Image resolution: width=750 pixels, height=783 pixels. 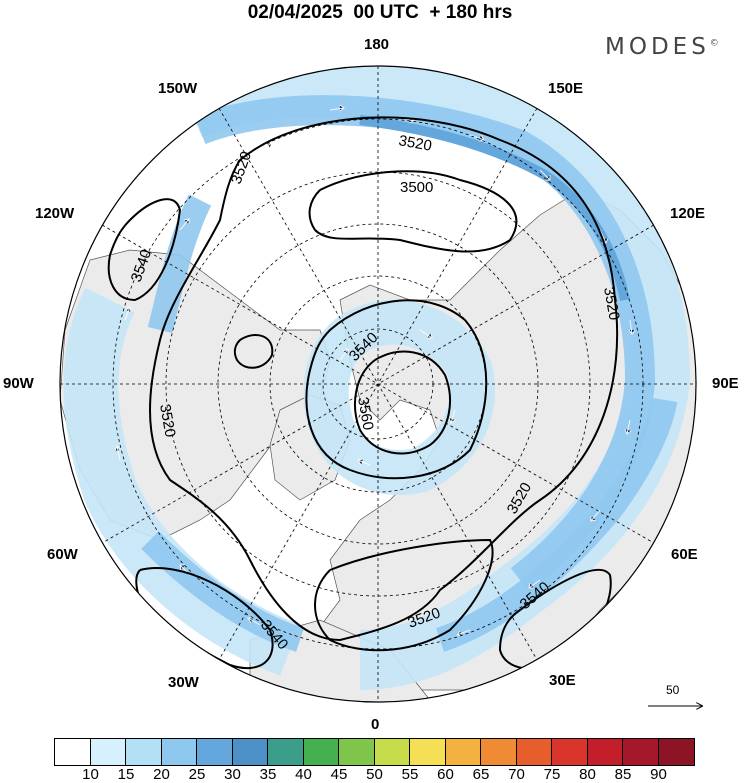 I want to click on contour-small-arctic, so click(x=253, y=351).